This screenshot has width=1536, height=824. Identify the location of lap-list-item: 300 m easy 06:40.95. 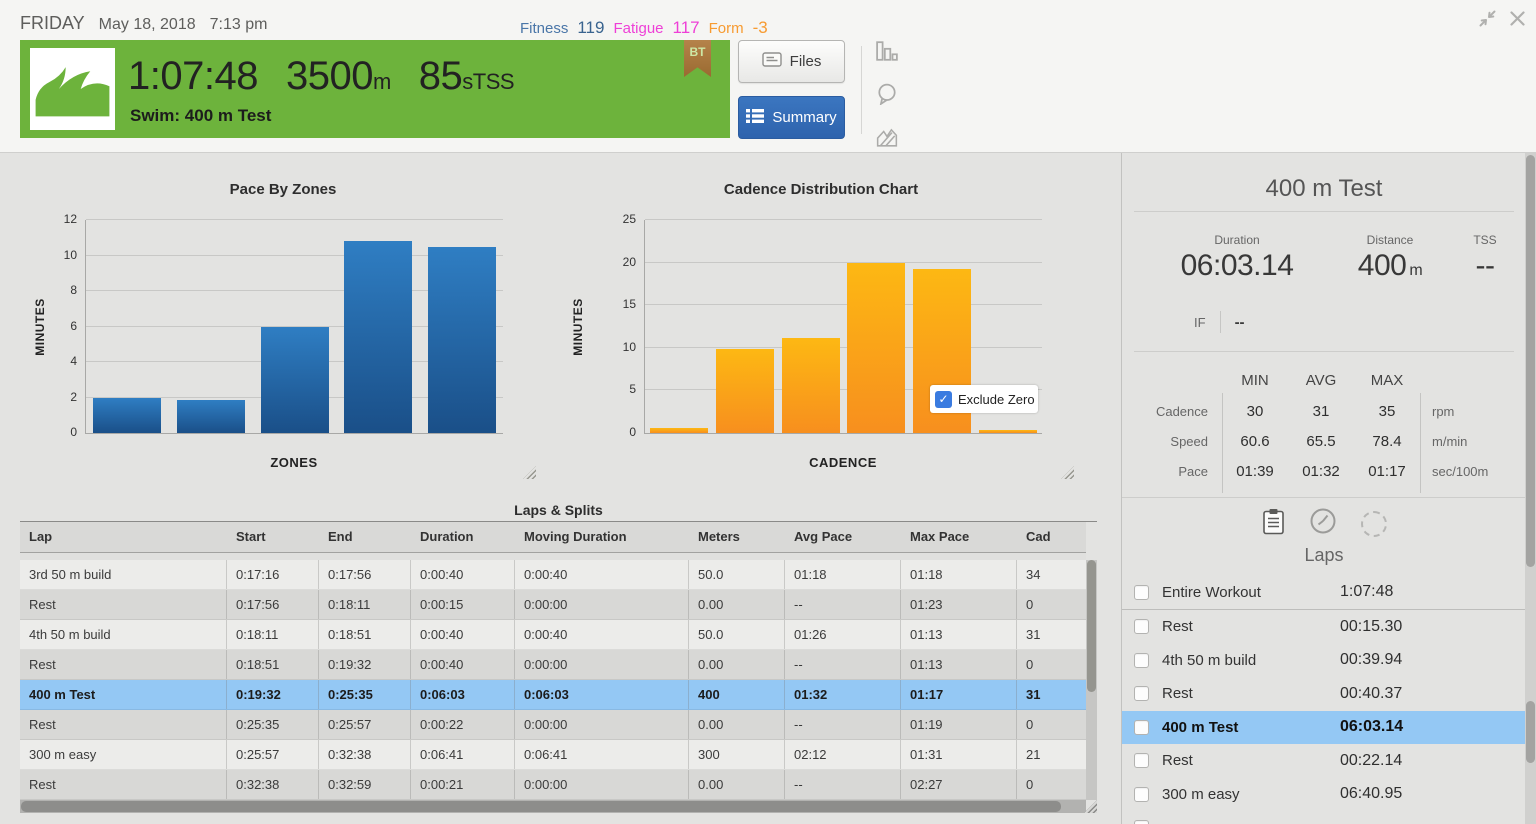
(1323, 795).